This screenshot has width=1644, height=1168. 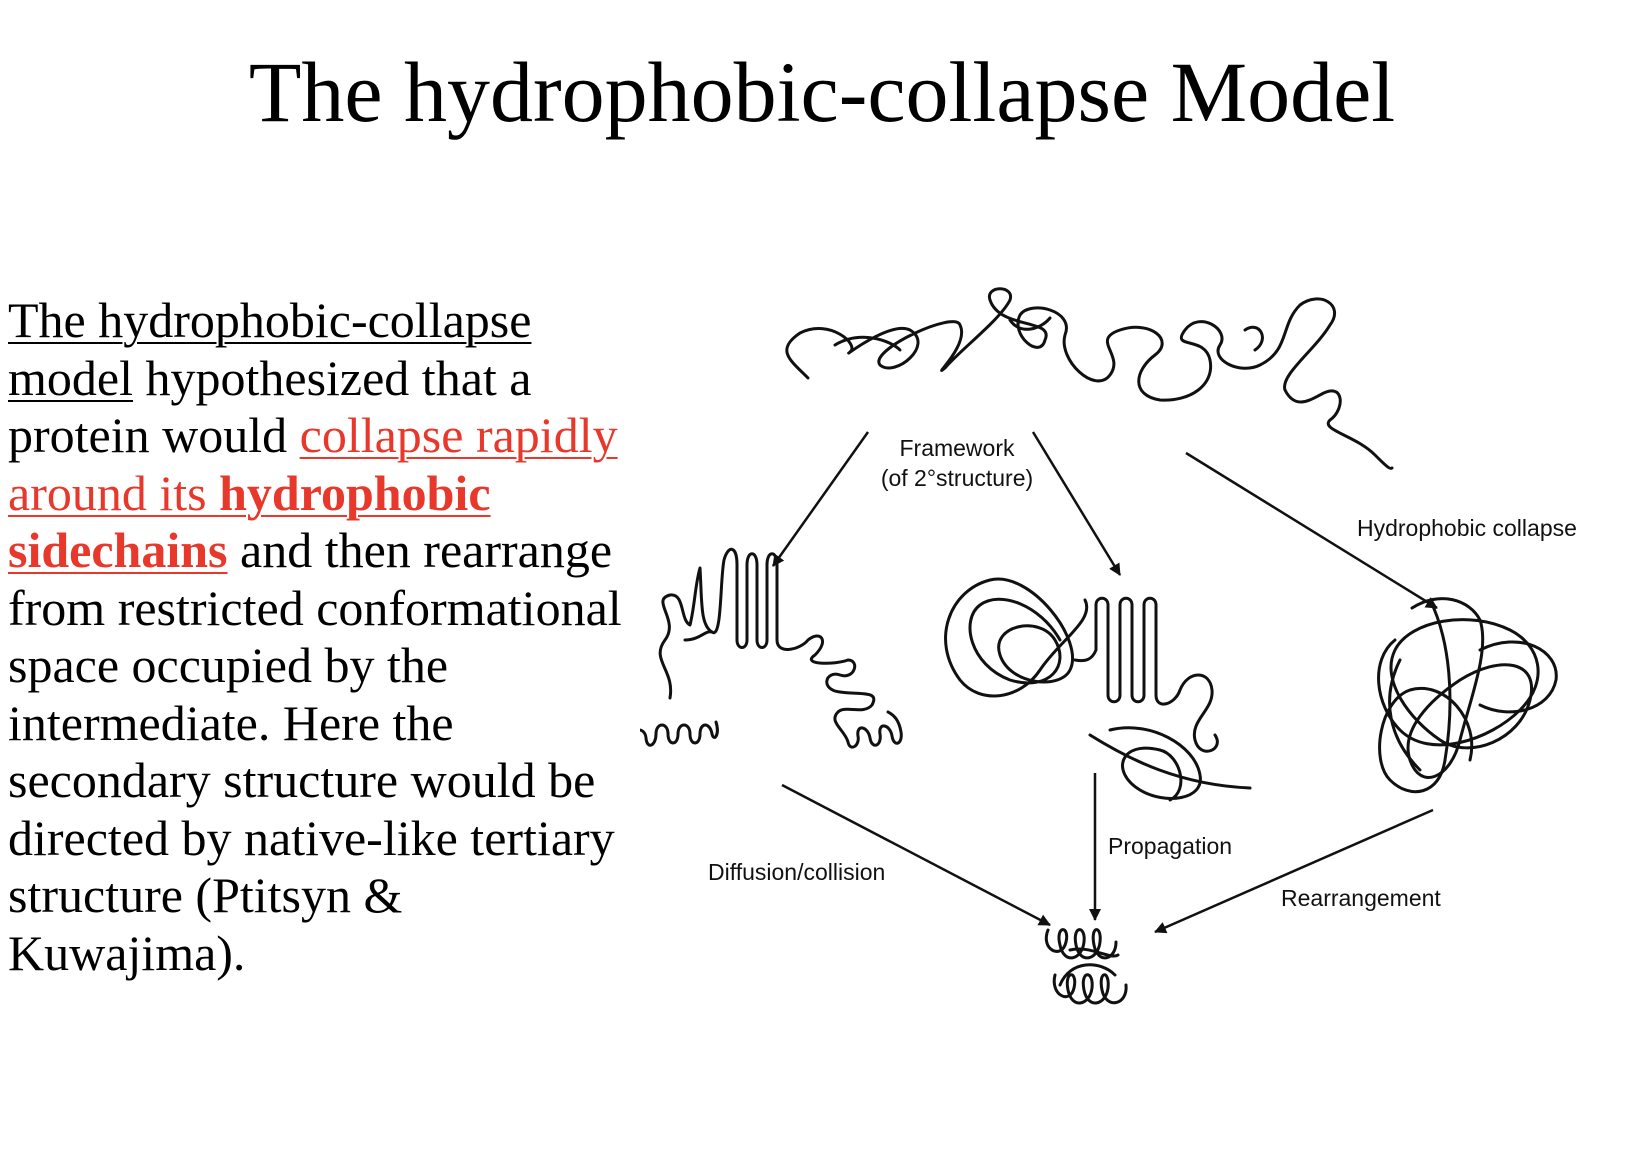 What do you see at coordinates (1076, 503) in the screenshot?
I see `arrow-framework-right` at bounding box center [1076, 503].